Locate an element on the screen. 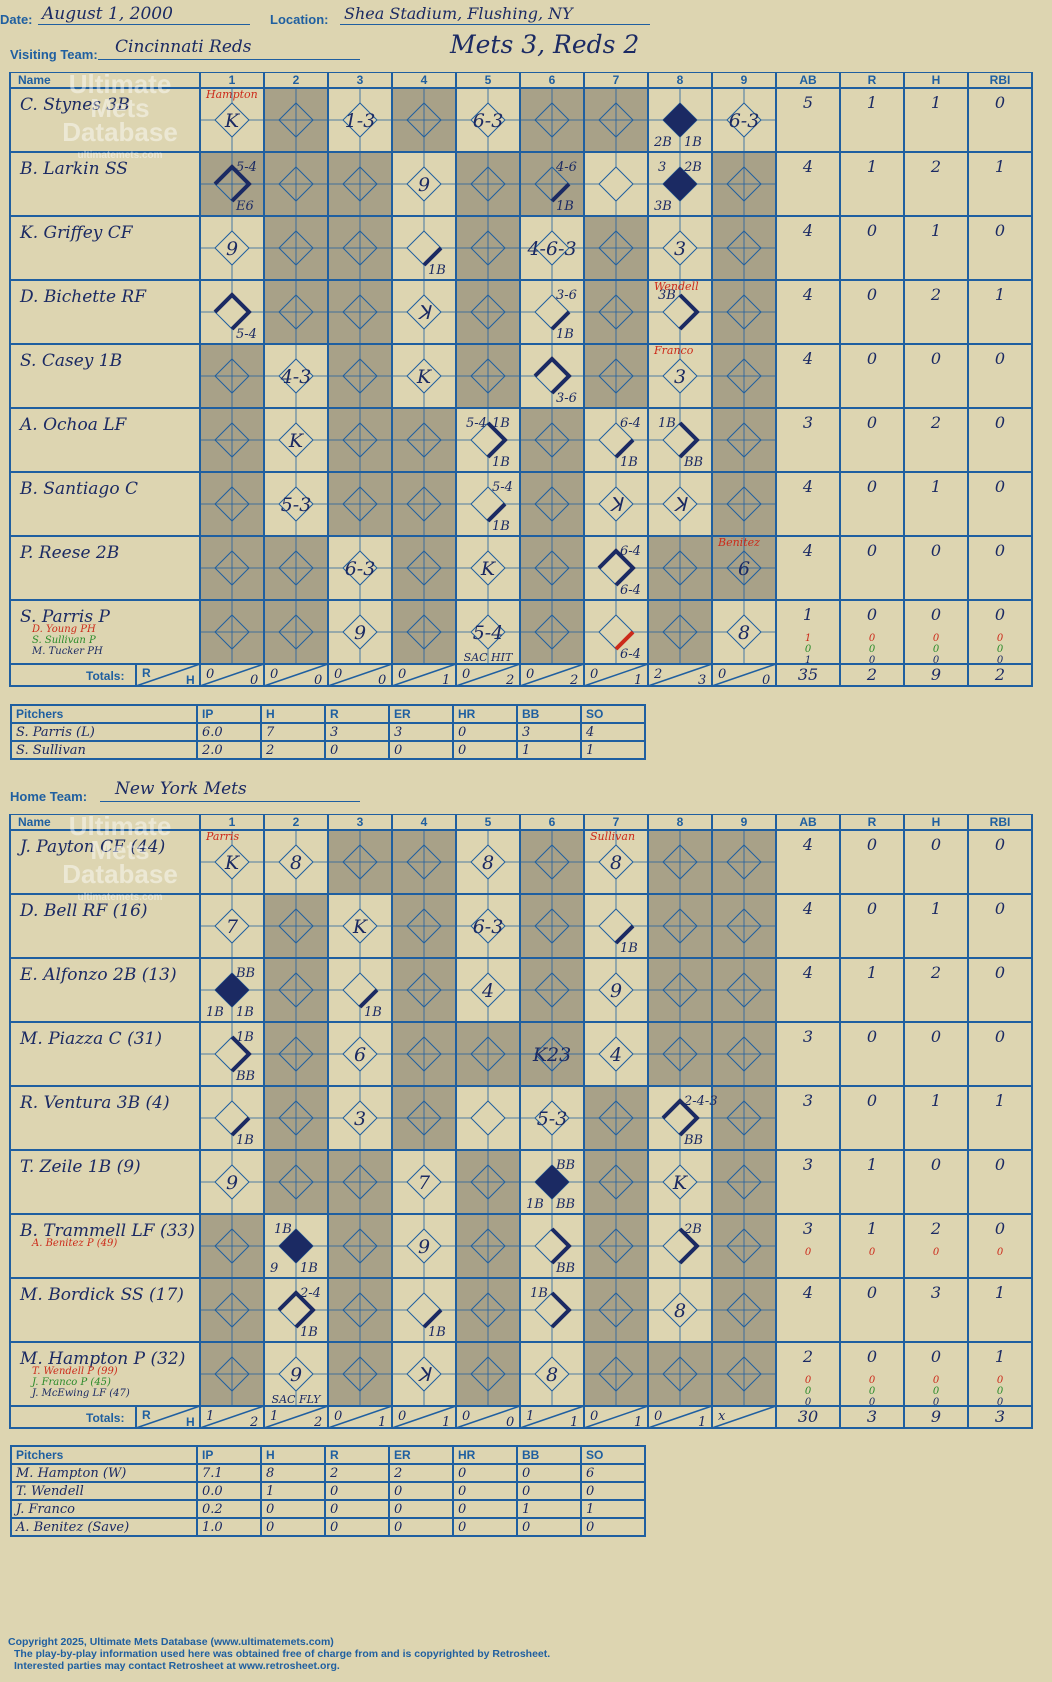  pitching-header: ER is located at coordinates (421, 714).